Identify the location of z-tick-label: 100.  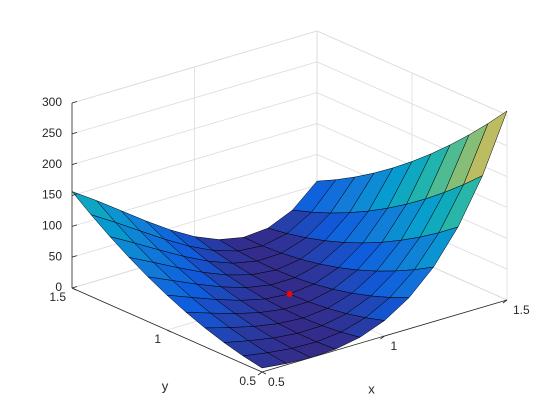
(52, 226).